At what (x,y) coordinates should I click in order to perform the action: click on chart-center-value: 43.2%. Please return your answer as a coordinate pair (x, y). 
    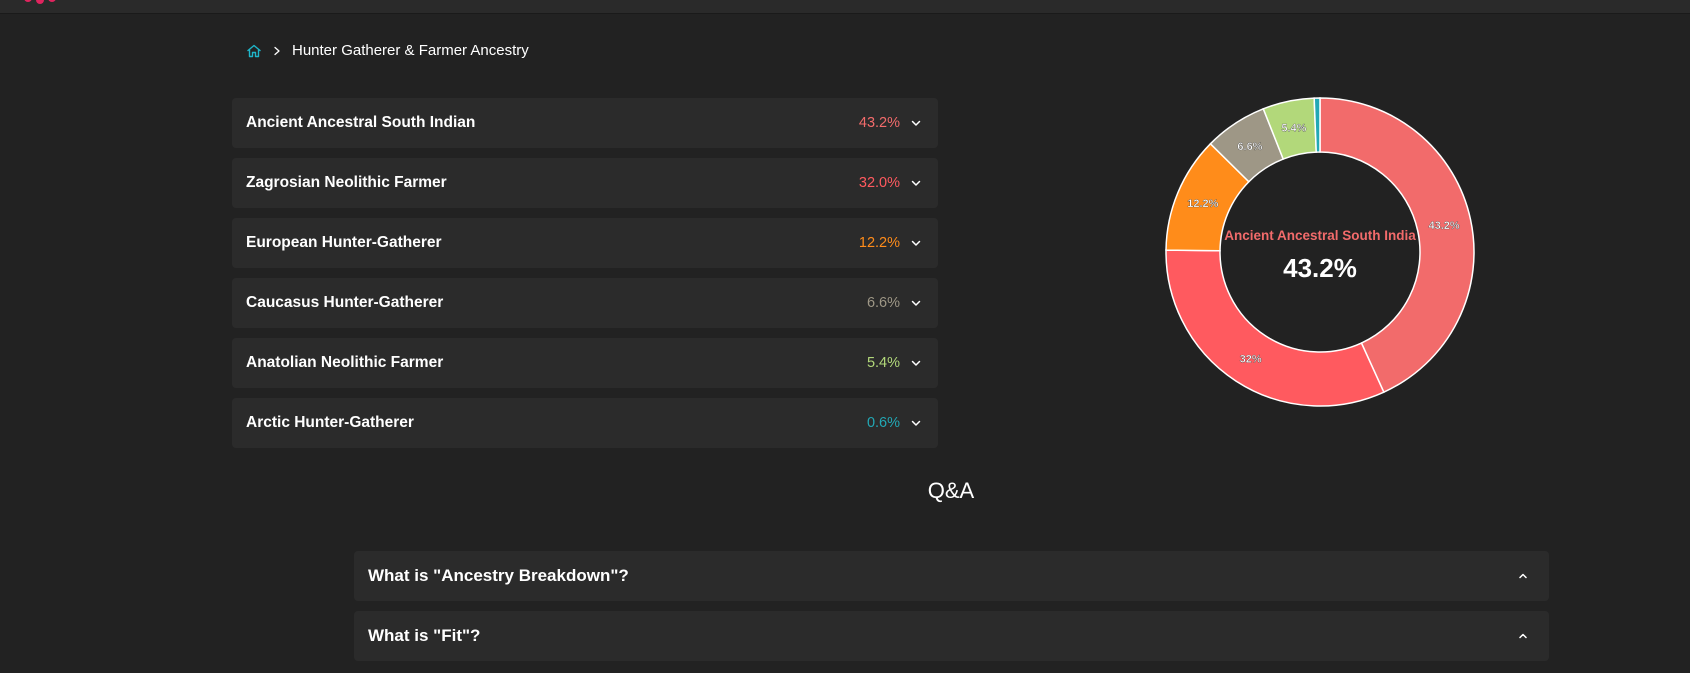
    Looking at the image, I should click on (1320, 268).